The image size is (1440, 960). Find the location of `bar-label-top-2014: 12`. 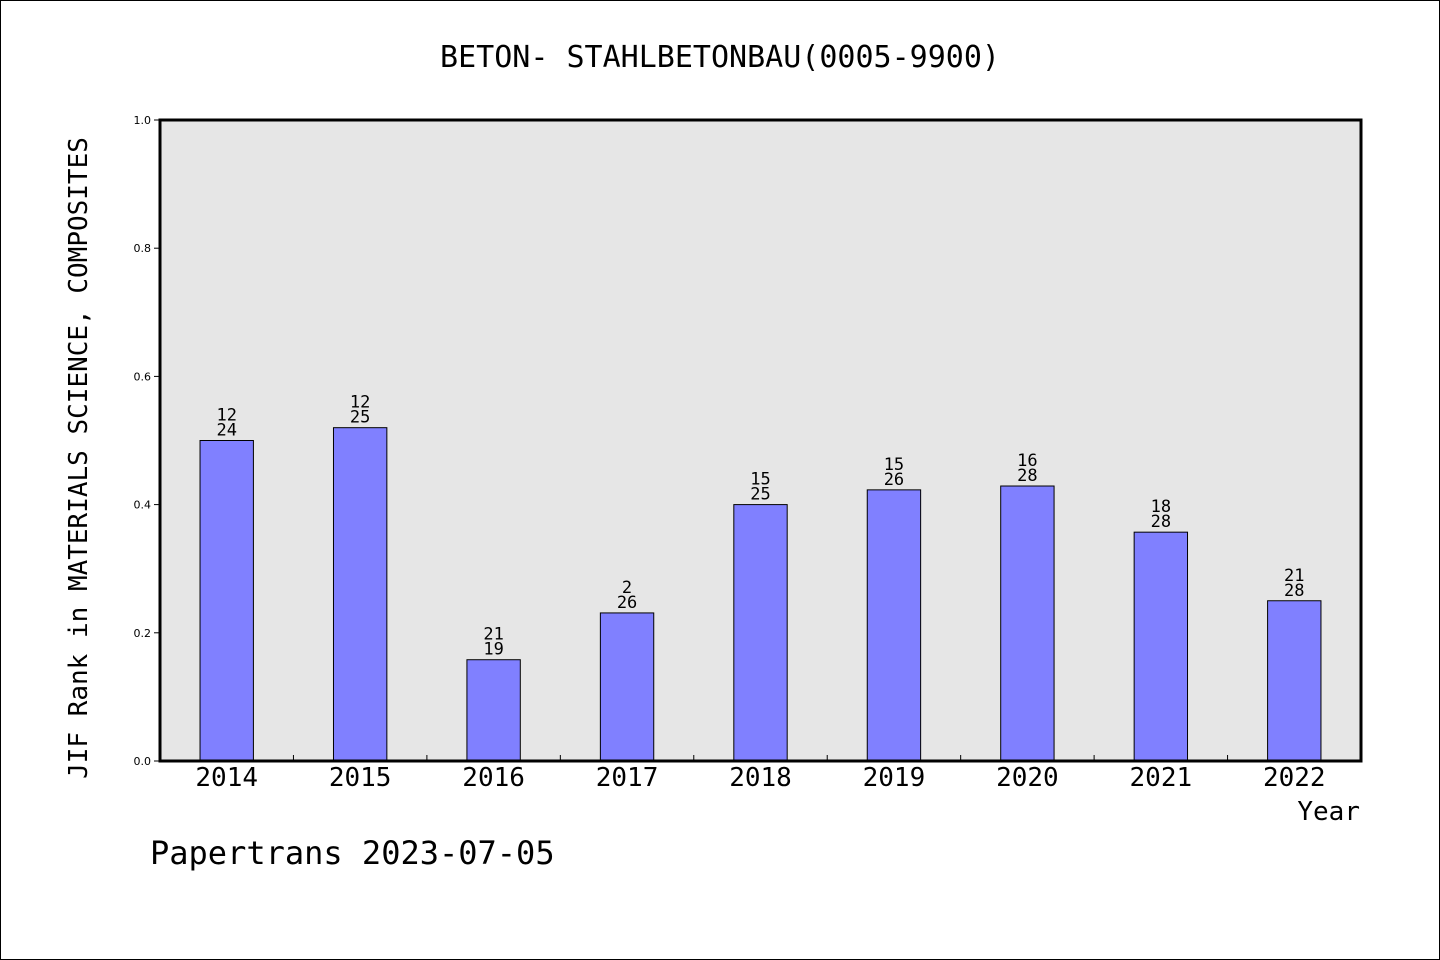

bar-label-top-2014: 12 is located at coordinates (226, 416).